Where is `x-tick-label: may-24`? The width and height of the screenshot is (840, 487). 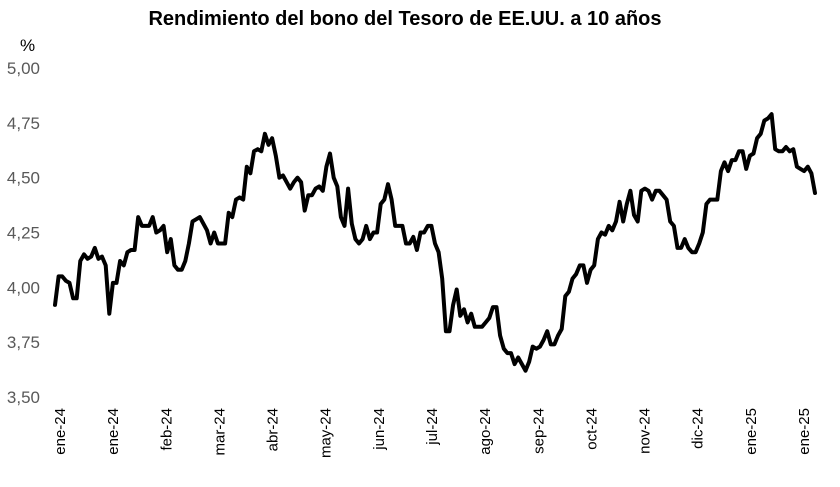 x-tick-label: may-24 is located at coordinates (326, 433).